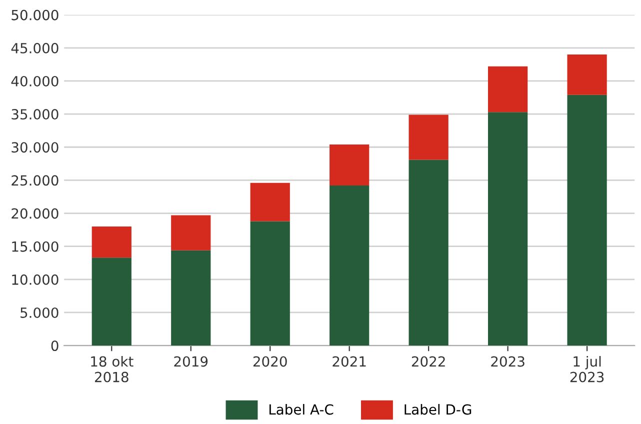 This screenshot has width=641, height=424. What do you see at coordinates (35, 147) in the screenshot?
I see `y-tick-label: 30.000` at bounding box center [35, 147].